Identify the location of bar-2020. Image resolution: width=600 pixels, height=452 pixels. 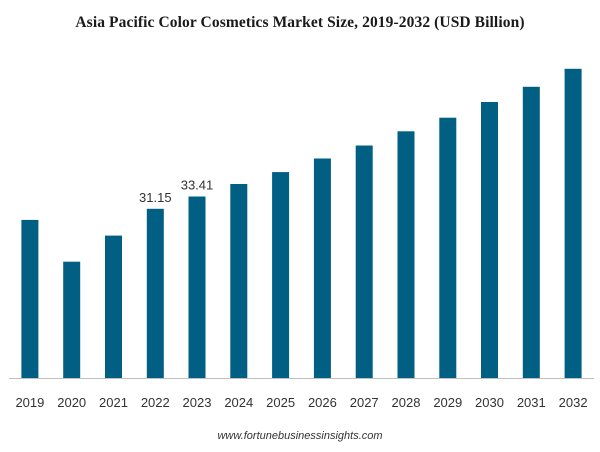
(72, 319).